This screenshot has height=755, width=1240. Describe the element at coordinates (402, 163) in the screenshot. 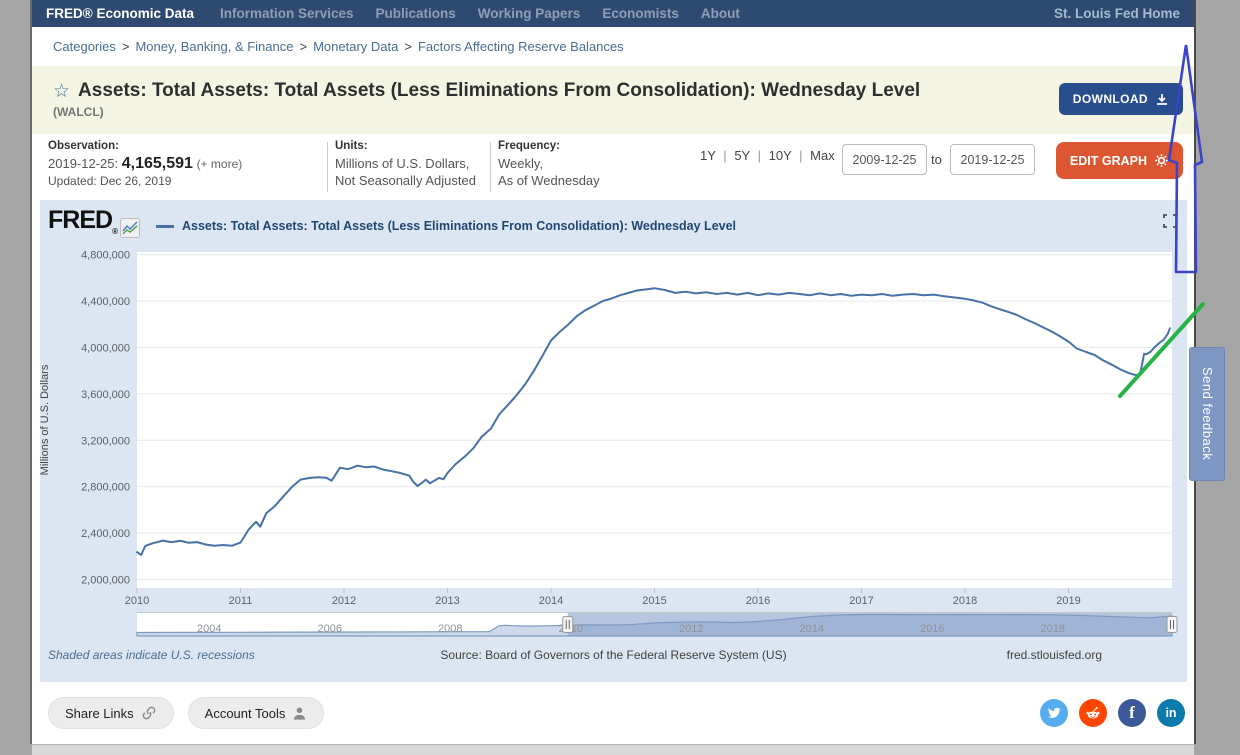

I see `units-line1: Millions of U.S. Dollars,` at that location.